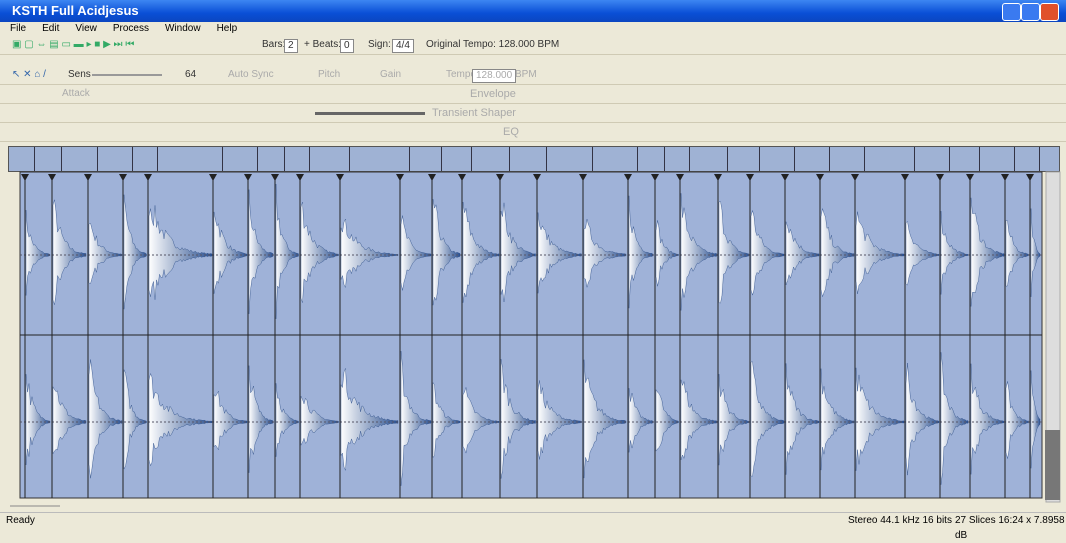 This screenshot has width=1066, height=543. Describe the element at coordinates (322, 44) in the screenshot. I see `beats-label: + Beats:` at that location.